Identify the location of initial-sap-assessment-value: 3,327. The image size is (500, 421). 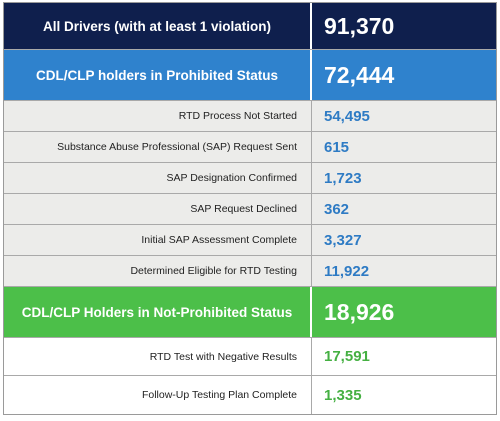
(343, 240).